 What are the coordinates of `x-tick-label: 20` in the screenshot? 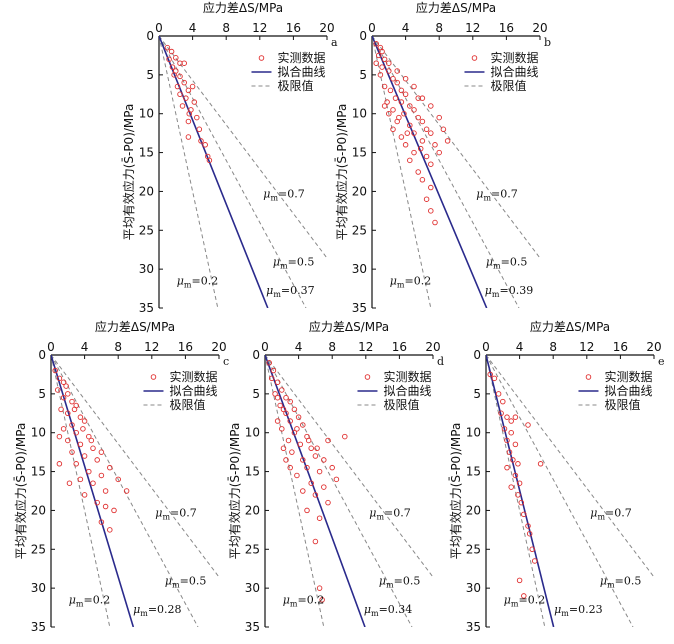 It's located at (326, 28).